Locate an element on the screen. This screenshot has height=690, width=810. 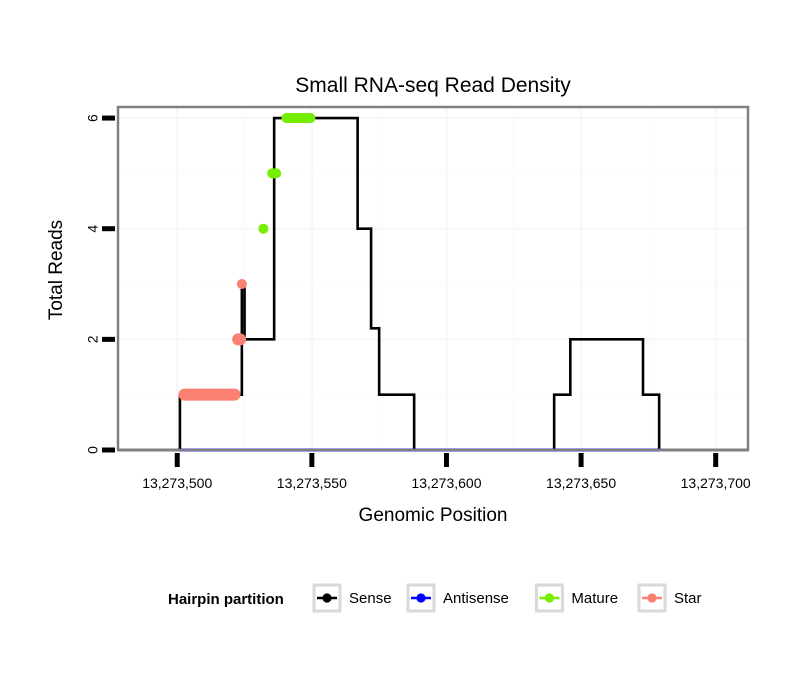
legend-entry-label: Antisense is located at coordinates (476, 598).